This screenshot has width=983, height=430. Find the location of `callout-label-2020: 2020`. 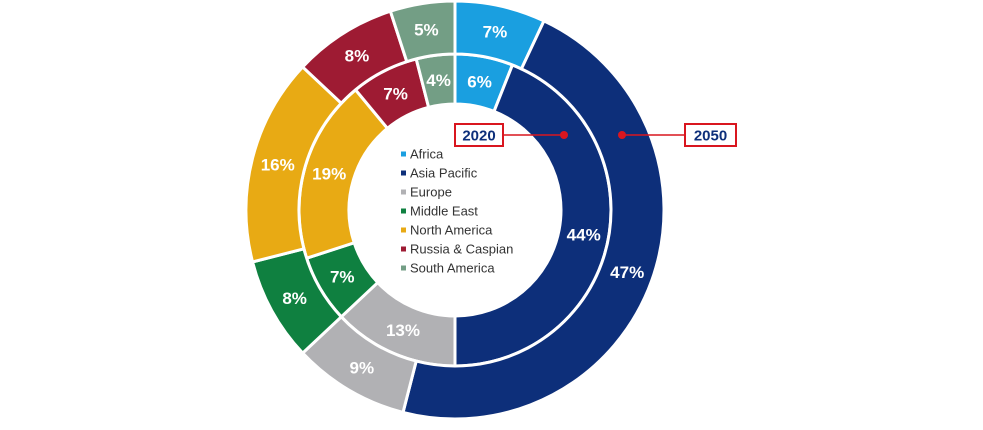

callout-label-2020: 2020 is located at coordinates (478, 136).